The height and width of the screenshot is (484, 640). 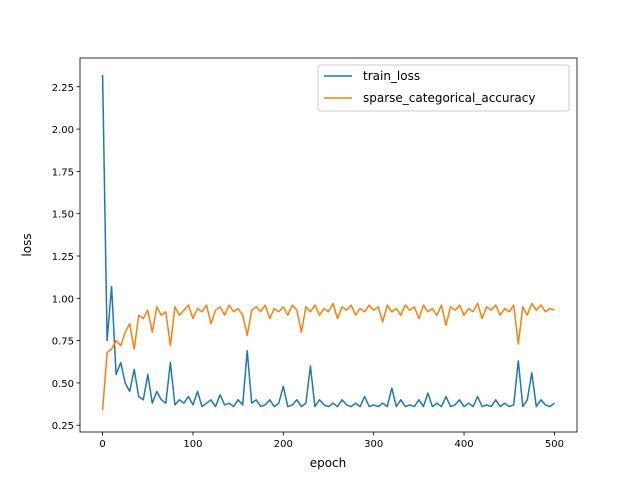 I want to click on x-tick-label: 500, so click(x=554, y=444).